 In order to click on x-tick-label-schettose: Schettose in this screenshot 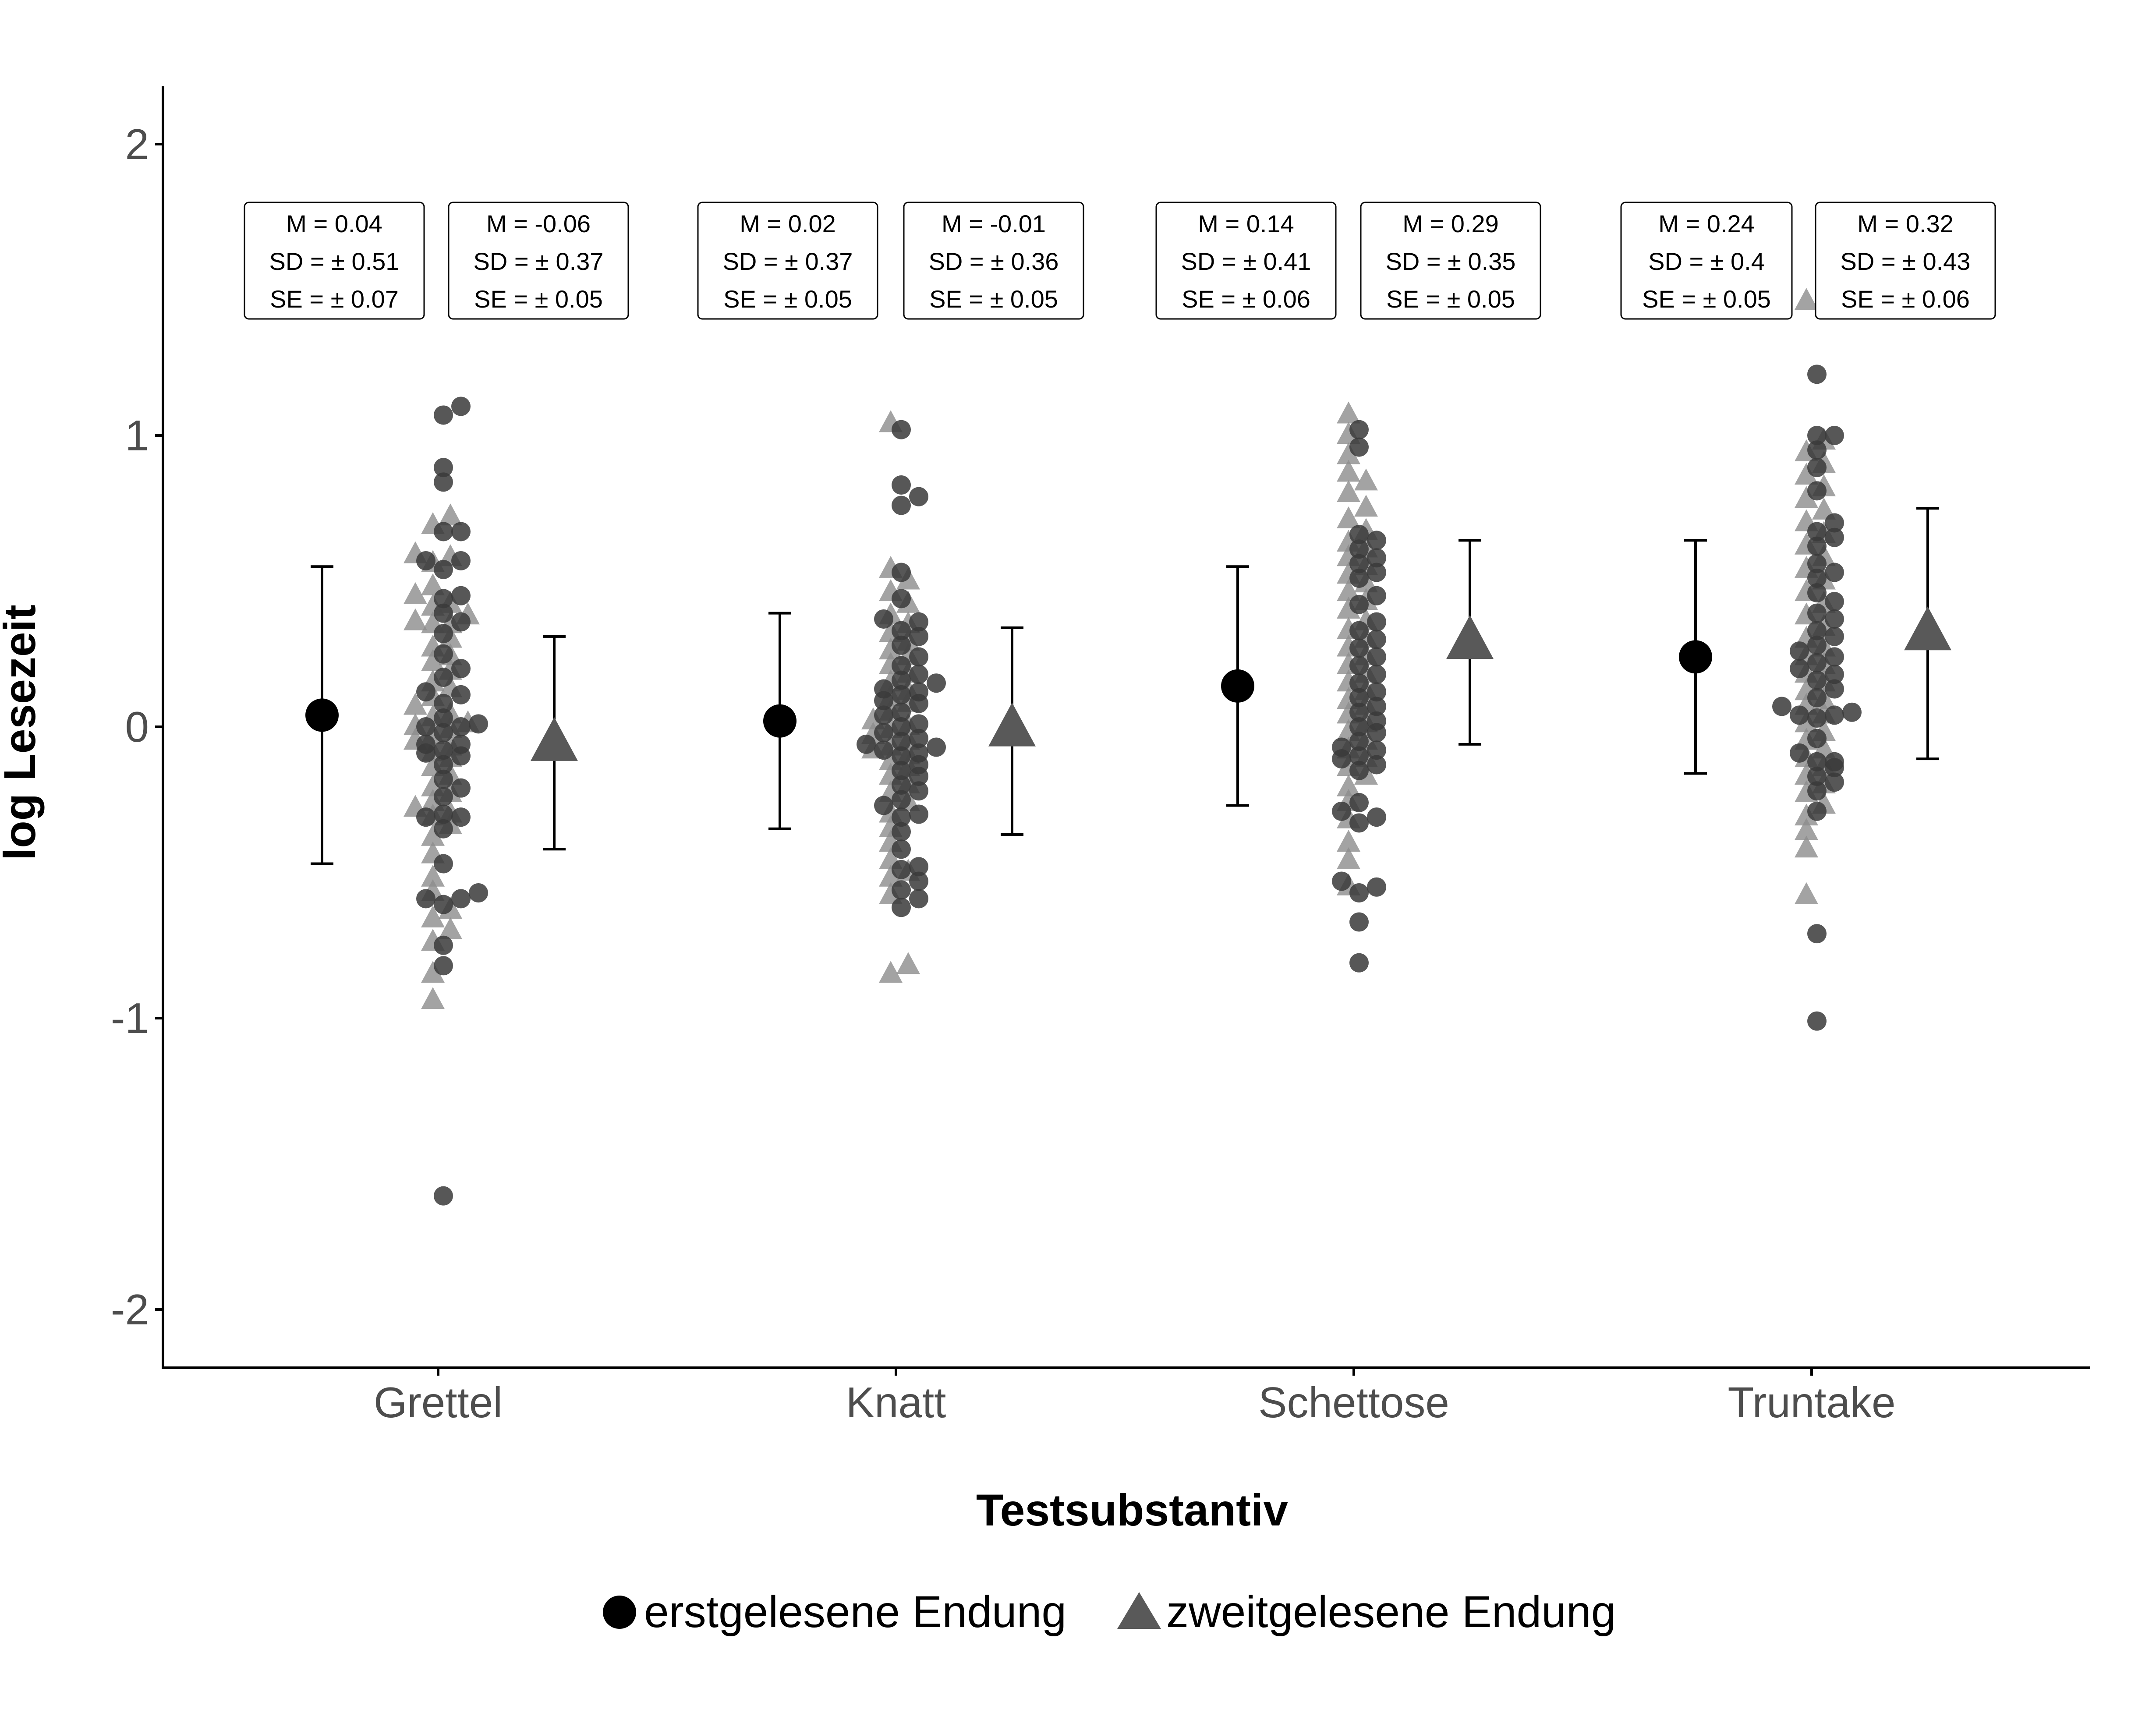, I will do `click(1353, 1402)`.